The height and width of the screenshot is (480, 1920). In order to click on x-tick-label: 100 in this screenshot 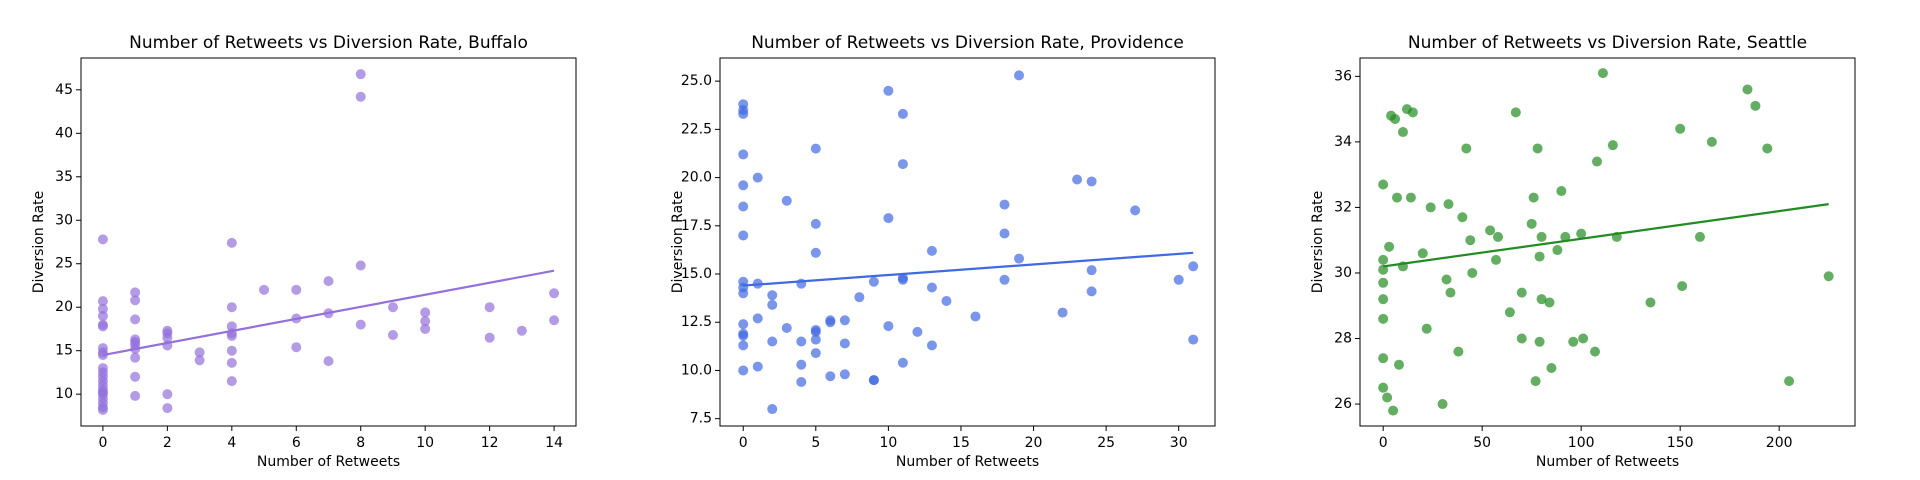, I will do `click(1581, 443)`.